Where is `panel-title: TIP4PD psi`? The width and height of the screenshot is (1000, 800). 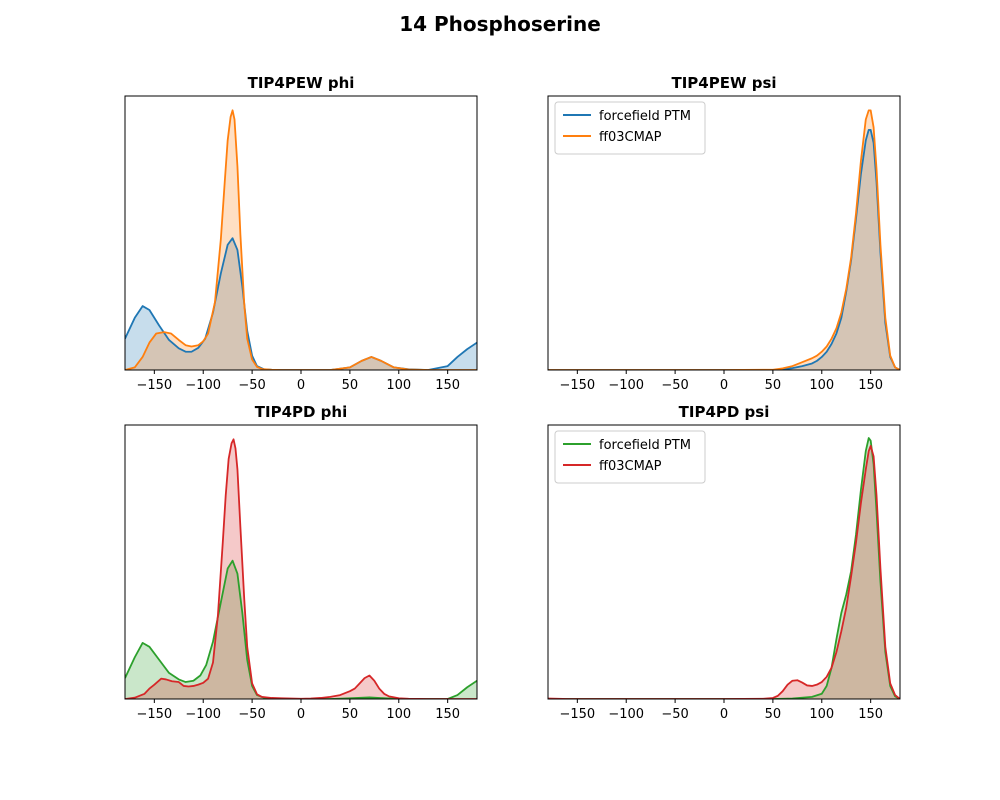 panel-title: TIP4PD psi is located at coordinates (724, 412).